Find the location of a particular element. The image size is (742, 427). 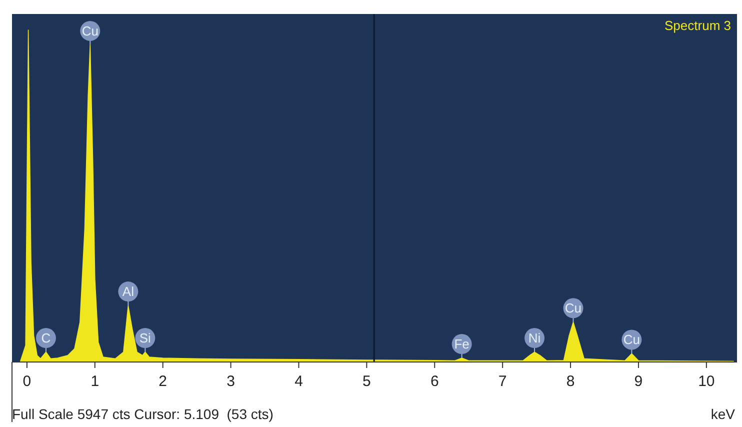

x-tick-label: 6 is located at coordinates (434, 381).